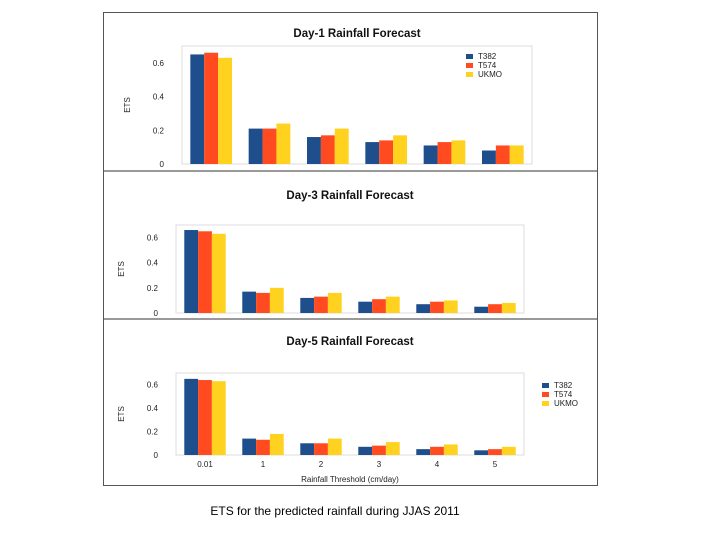 The width and height of the screenshot is (720, 540). Describe the element at coordinates (379, 464) in the screenshot. I see `x-tick-label: 3` at that location.